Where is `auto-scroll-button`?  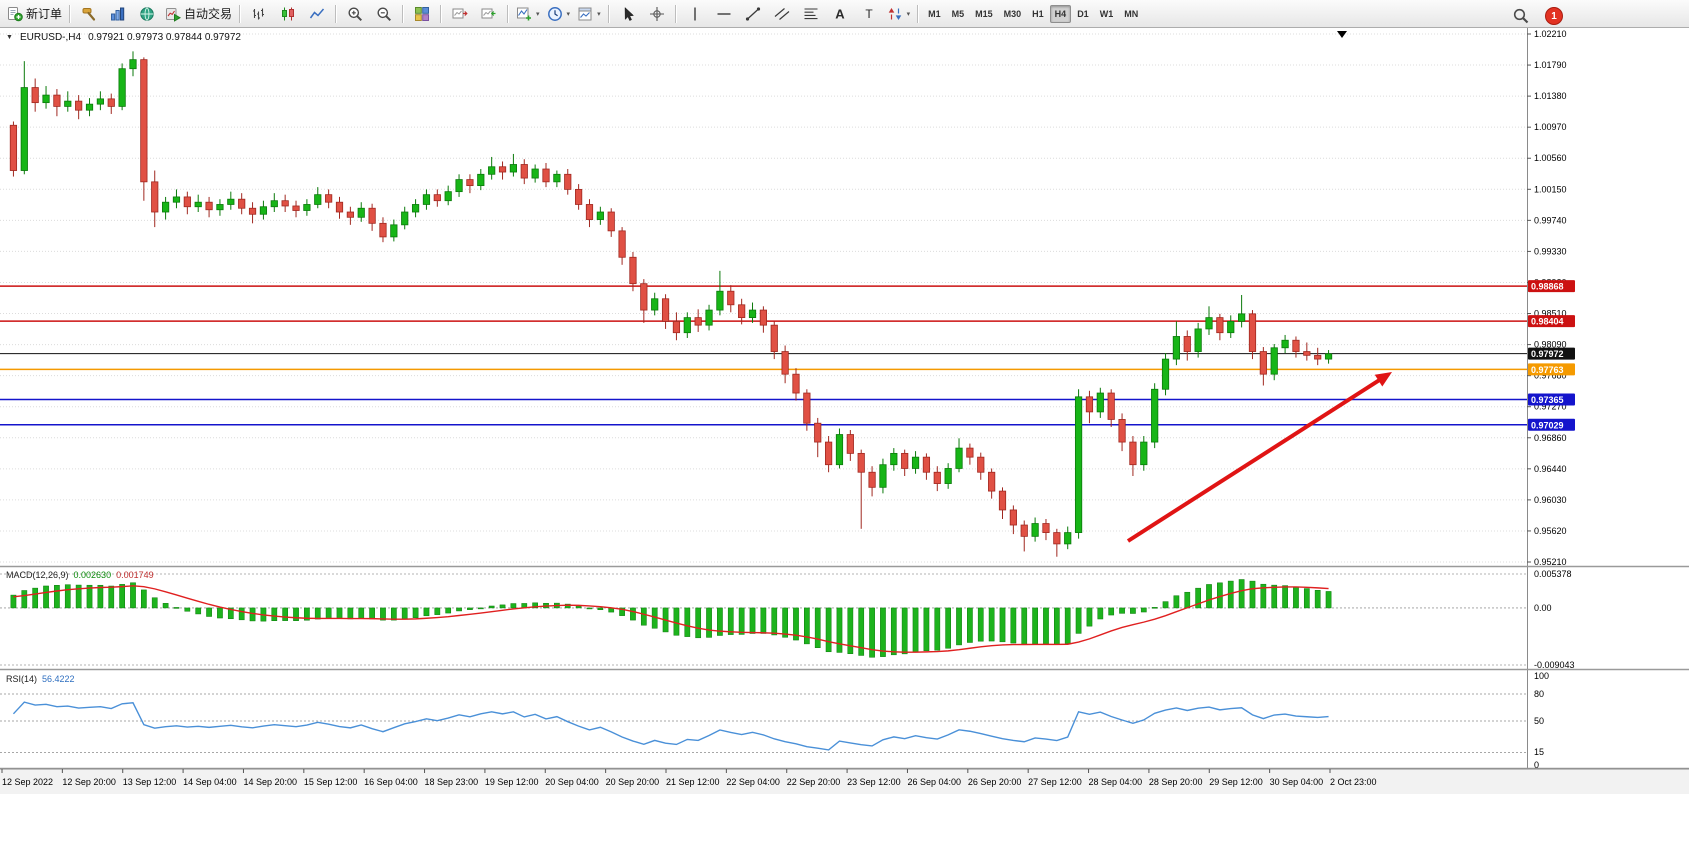
auto-scroll-button is located at coordinates (489, 14).